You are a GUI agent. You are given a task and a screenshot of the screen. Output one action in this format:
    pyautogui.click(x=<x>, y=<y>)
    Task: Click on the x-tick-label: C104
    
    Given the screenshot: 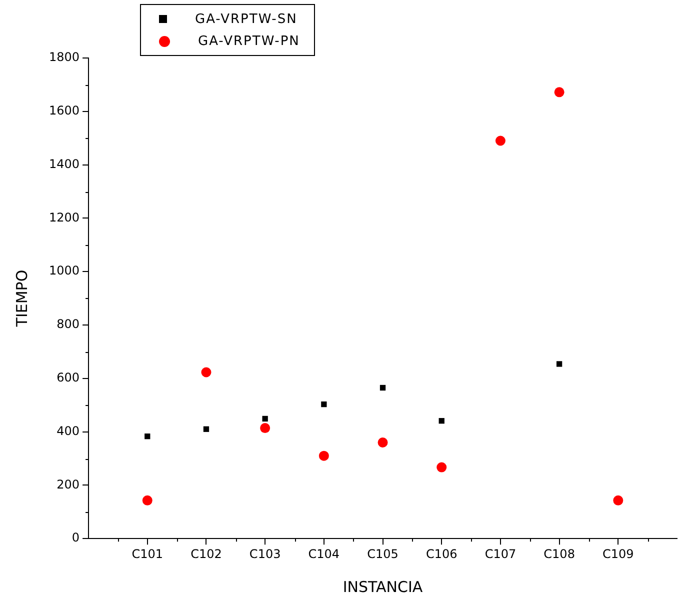 What is the action you would take?
    pyautogui.click(x=324, y=553)
    